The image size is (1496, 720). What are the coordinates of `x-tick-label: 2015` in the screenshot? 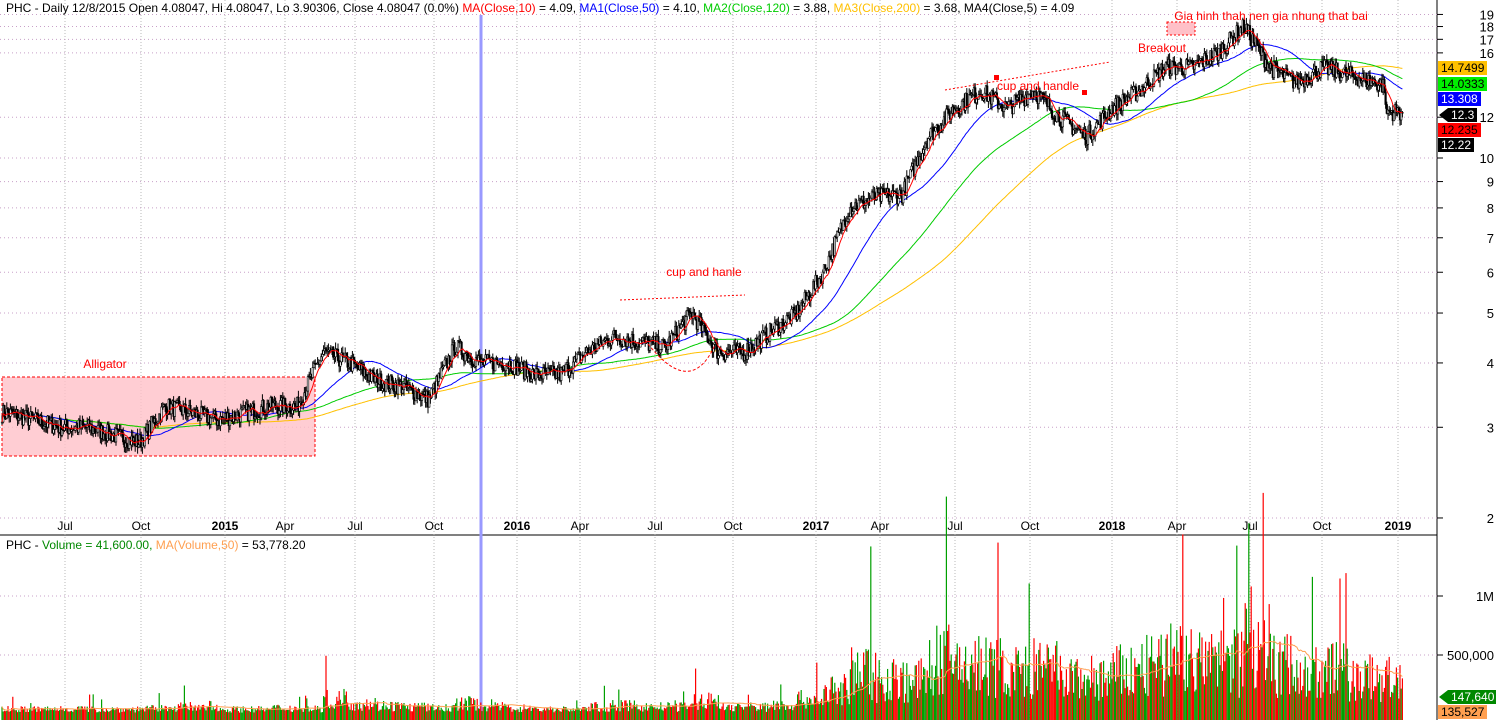 It's located at (225, 526).